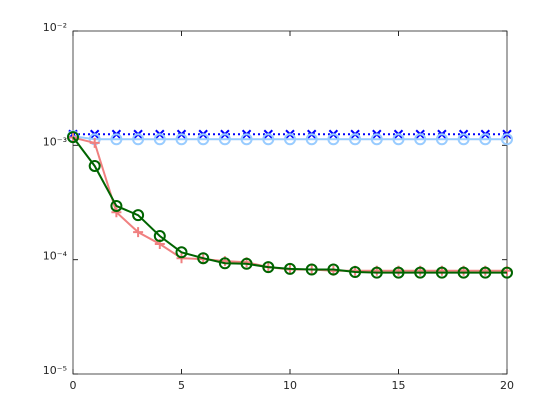 This screenshot has height=420, width=560. I want to click on y-tick-label: 10⁻⁵, so click(55, 370).